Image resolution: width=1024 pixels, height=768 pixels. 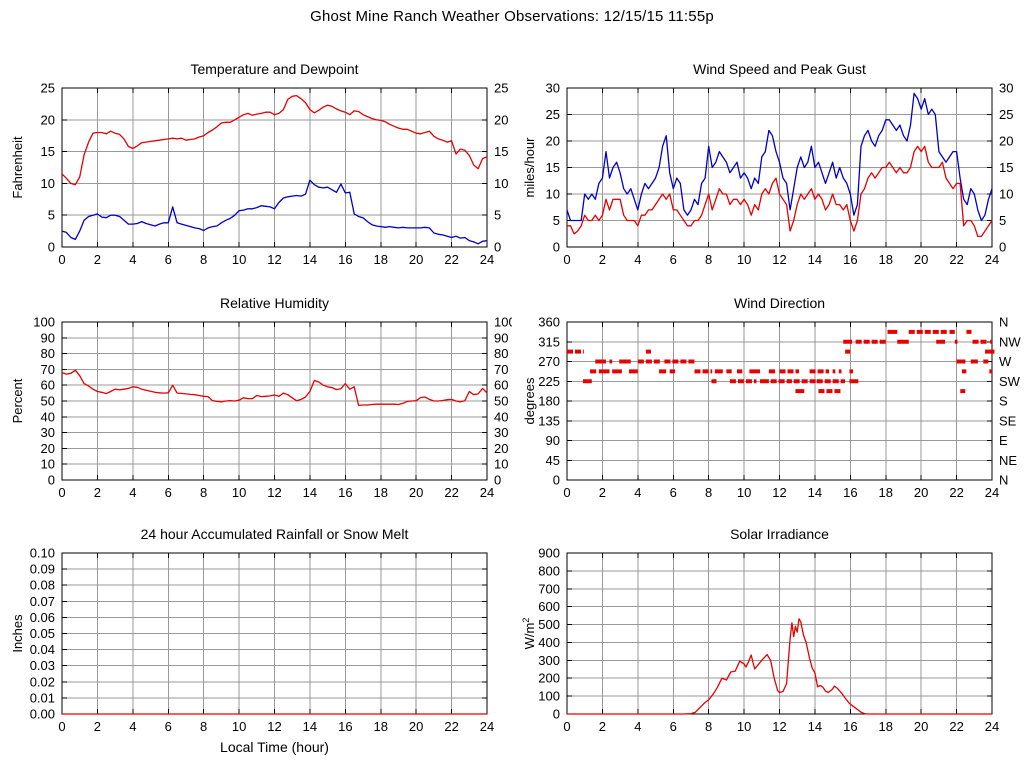 What do you see at coordinates (17, 400) in the screenshot?
I see `y-axis-label: Percent` at bounding box center [17, 400].